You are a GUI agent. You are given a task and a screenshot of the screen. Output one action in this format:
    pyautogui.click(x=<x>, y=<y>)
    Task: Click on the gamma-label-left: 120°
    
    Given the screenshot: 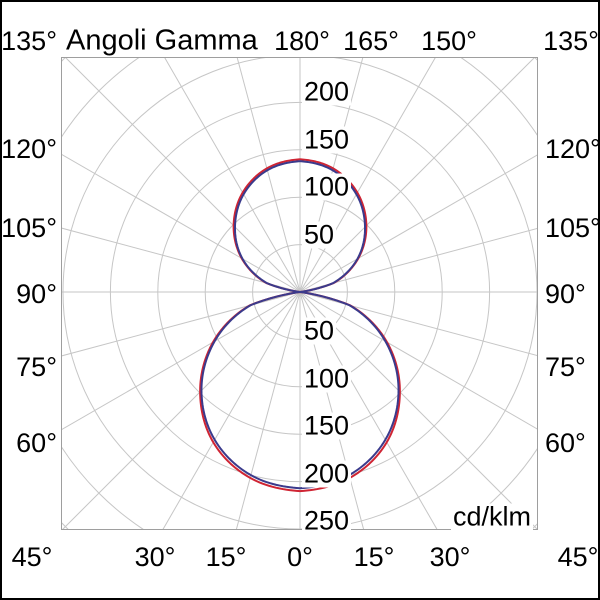 What is the action you would take?
    pyautogui.click(x=29, y=148)
    